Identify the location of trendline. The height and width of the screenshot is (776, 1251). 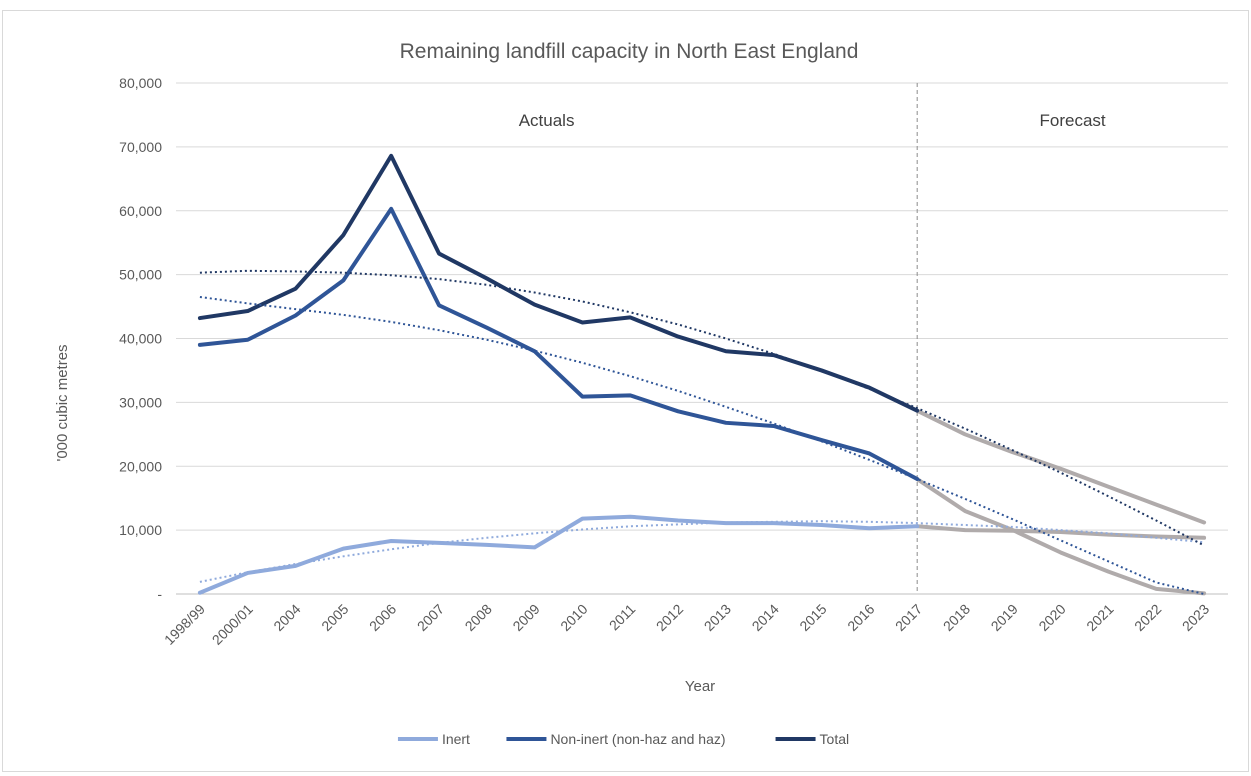
(702, 551).